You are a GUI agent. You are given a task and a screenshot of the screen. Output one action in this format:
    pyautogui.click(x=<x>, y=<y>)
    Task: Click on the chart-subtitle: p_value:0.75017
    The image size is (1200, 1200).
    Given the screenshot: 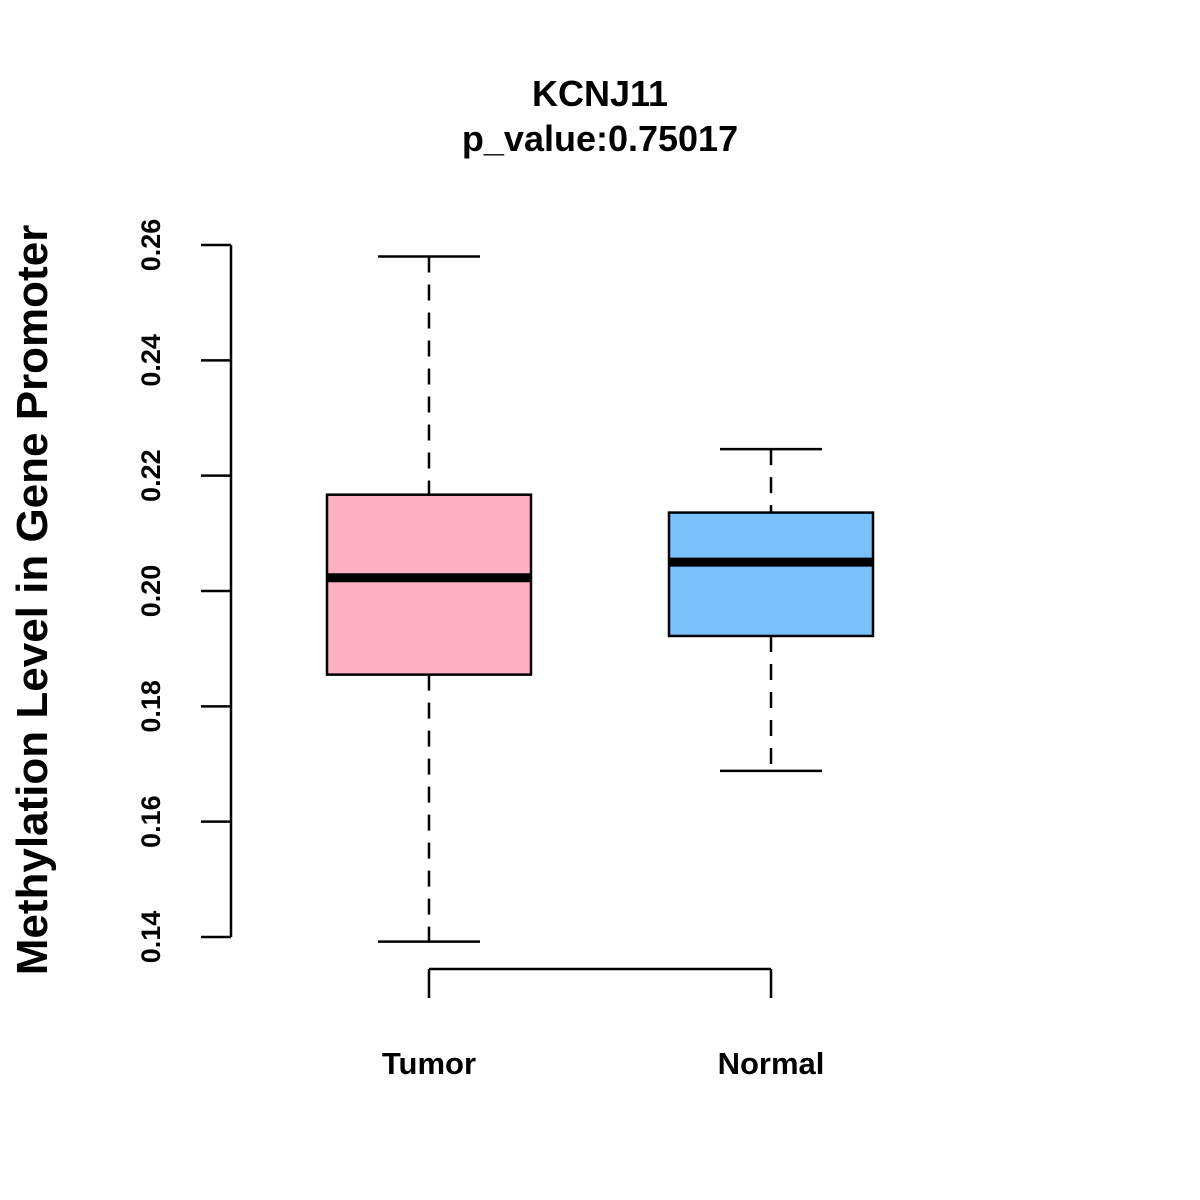 What is the action you would take?
    pyautogui.click(x=600, y=138)
    